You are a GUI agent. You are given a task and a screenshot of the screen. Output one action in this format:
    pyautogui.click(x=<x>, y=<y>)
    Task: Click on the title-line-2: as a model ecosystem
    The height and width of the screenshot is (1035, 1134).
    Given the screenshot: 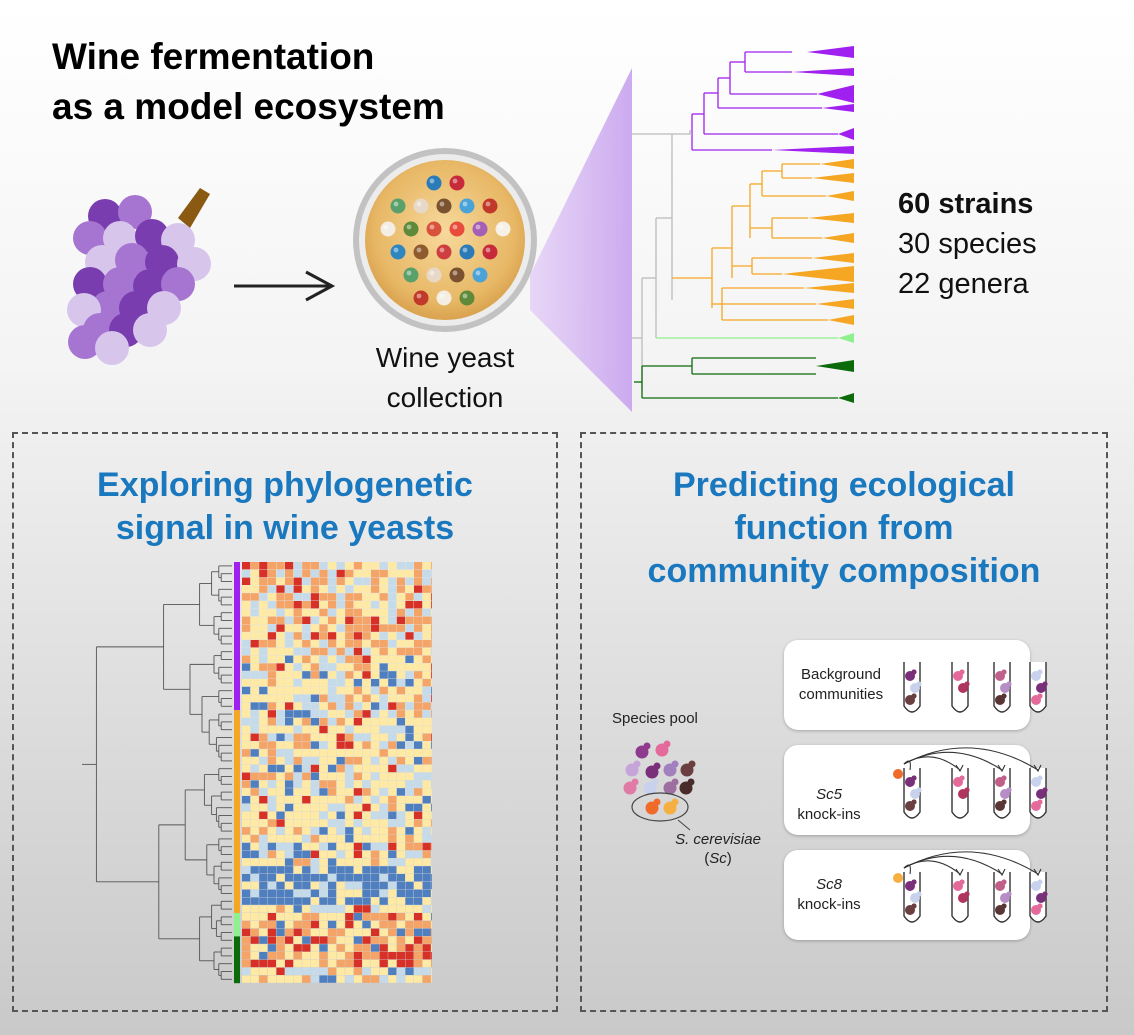 What is the action you would take?
    pyautogui.click(x=248, y=106)
    